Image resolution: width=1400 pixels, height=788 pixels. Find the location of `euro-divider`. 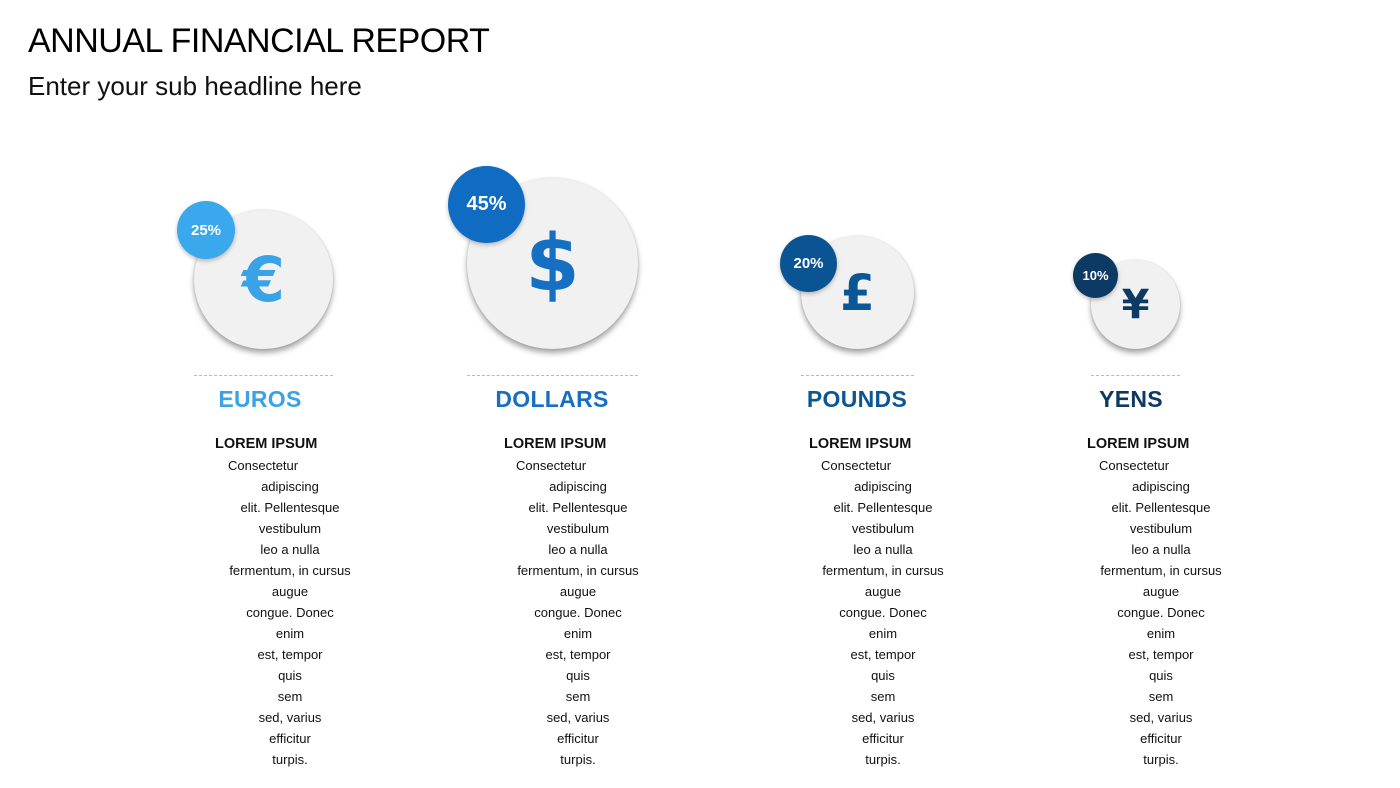

euro-divider is located at coordinates (263, 375).